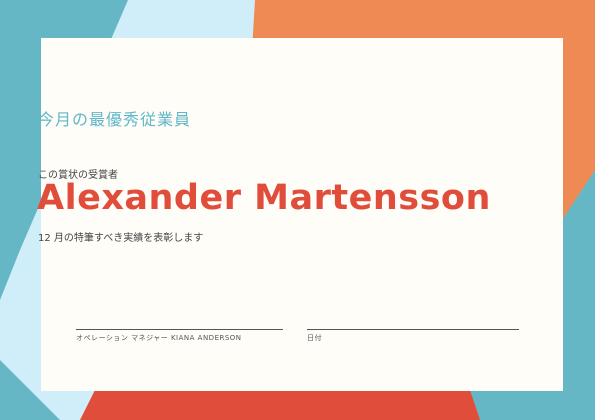 The image size is (595, 420). I want to click on certificate-heading: 今月の最優秀従業員, so click(115, 119).